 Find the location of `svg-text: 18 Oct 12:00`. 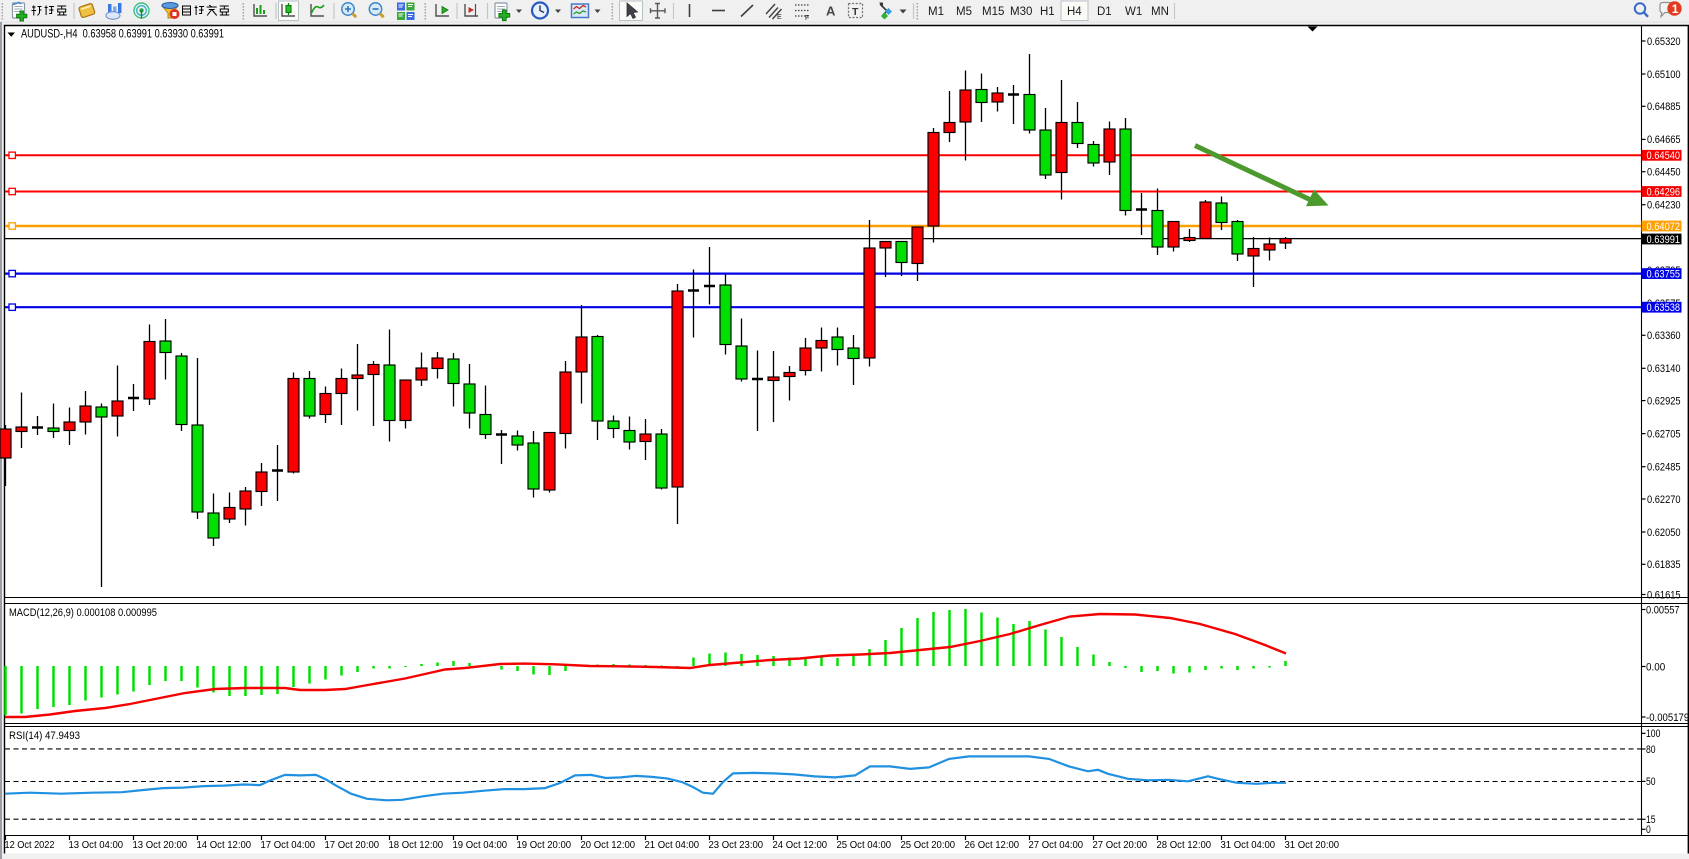

svg-text: 18 Oct 12:00 is located at coordinates (416, 845).